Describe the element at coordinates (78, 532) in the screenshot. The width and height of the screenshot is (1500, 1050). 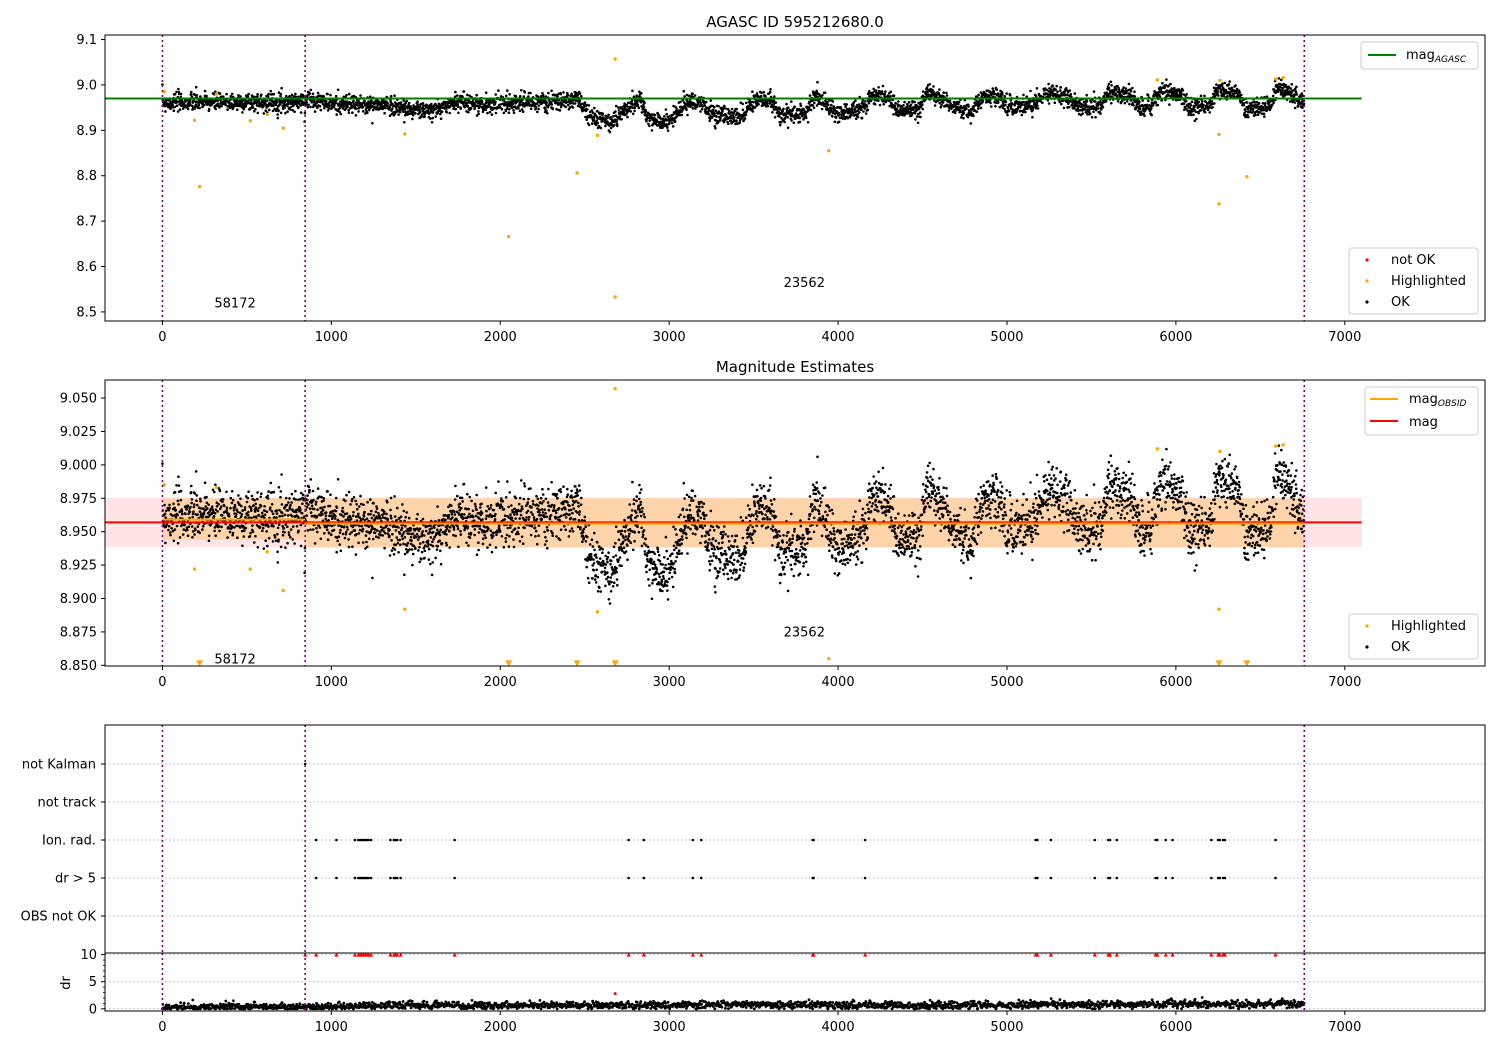
I see `y-tick-label: 8.950` at that location.